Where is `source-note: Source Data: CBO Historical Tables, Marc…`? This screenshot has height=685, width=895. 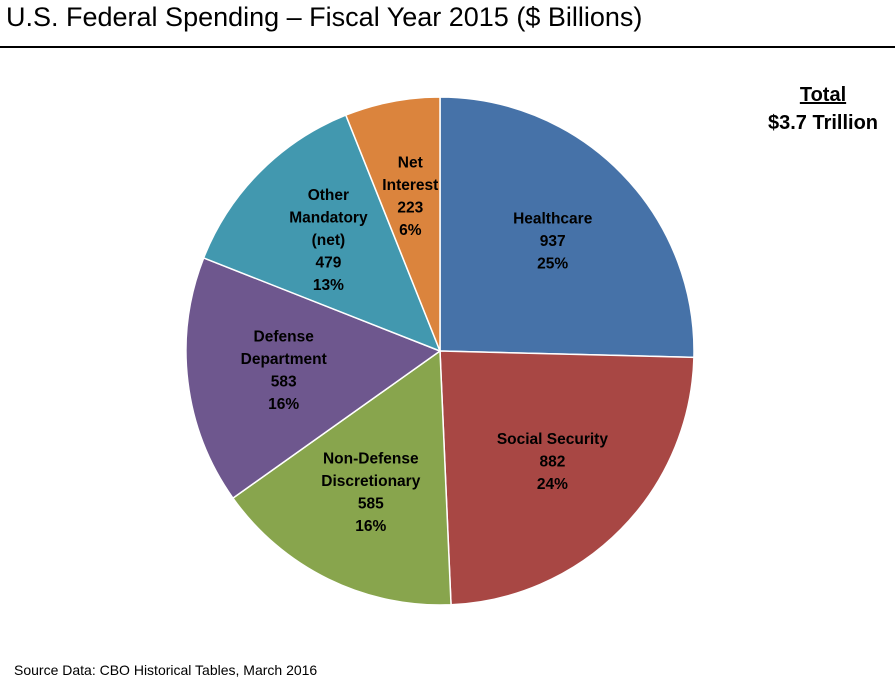 source-note: Source Data: CBO Historical Tables, Marc… is located at coordinates (166, 670).